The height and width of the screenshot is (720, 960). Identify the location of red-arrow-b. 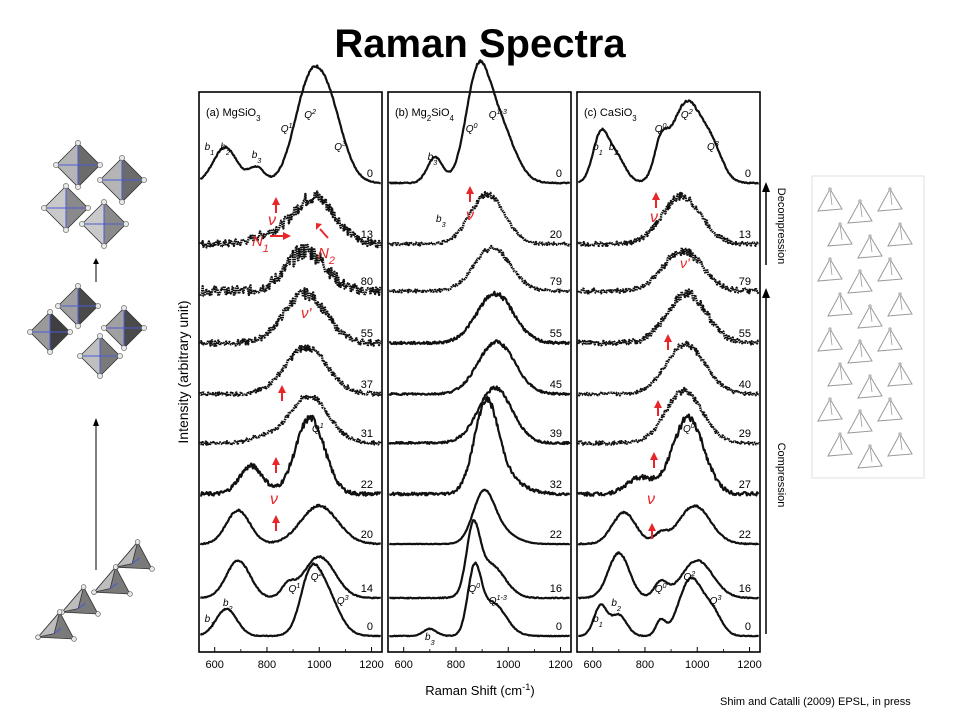
(470, 194).